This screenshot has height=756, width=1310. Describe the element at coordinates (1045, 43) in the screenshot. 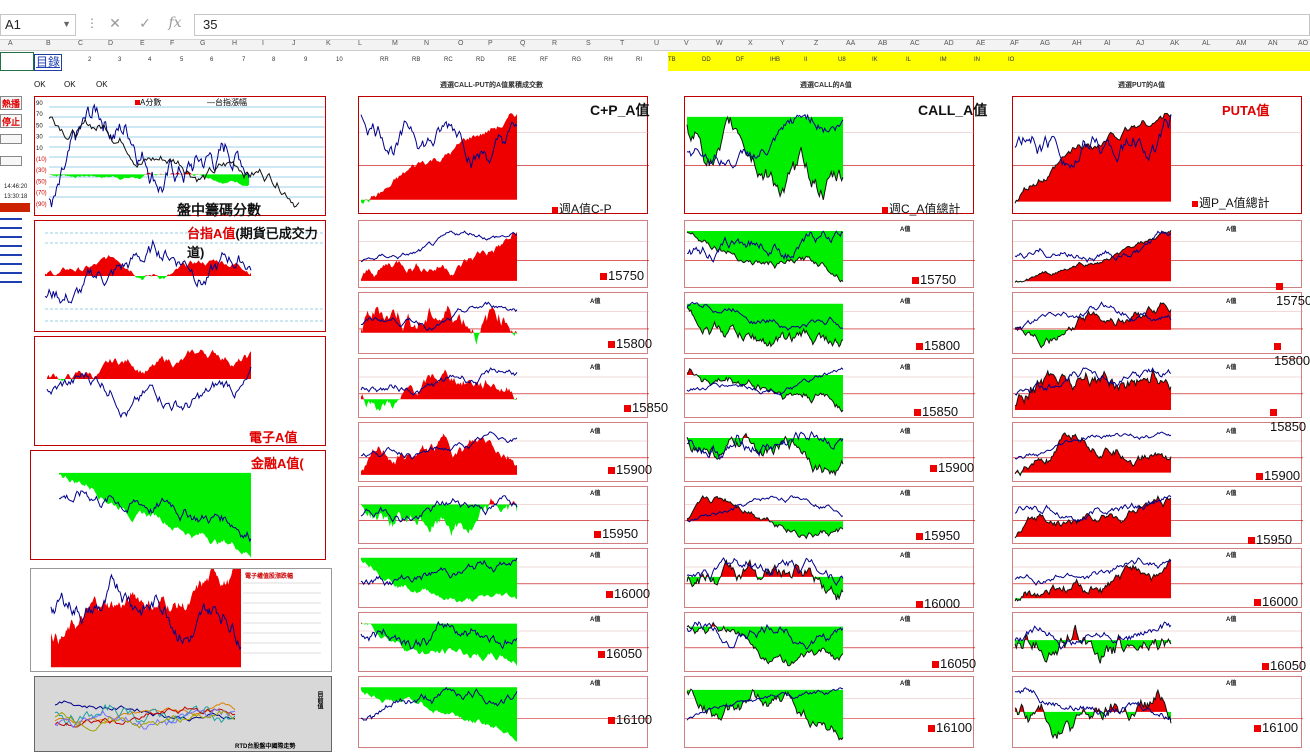

I see `column-header: AG` at that location.